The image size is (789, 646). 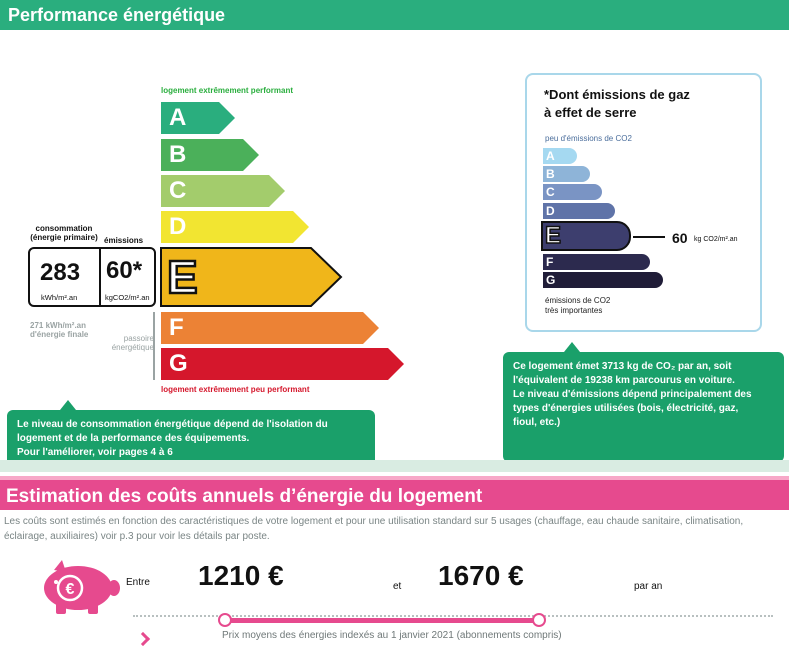 What do you see at coordinates (648, 586) in the screenshot?
I see `per-year-label: par an` at bounding box center [648, 586].